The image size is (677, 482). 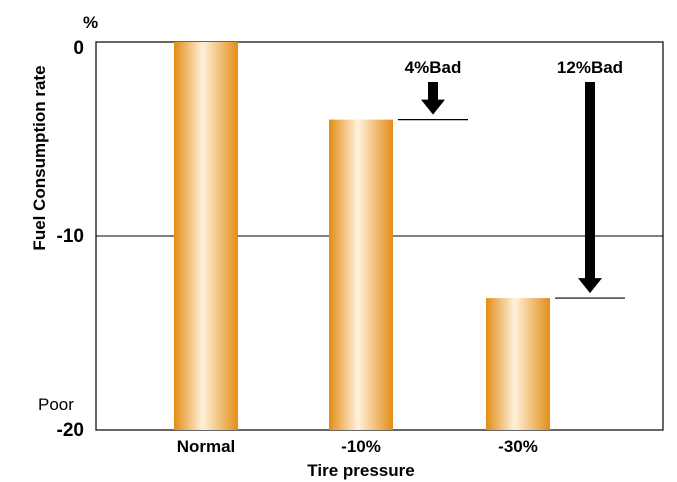 What do you see at coordinates (78, 48) in the screenshot?
I see `y-tick-label: 0` at bounding box center [78, 48].